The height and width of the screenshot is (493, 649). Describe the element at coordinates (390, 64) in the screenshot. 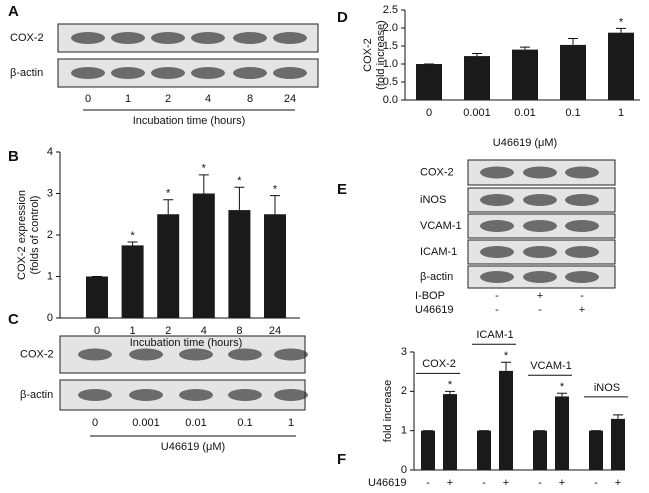

I see `y-tick-label: 1.0` at that location.